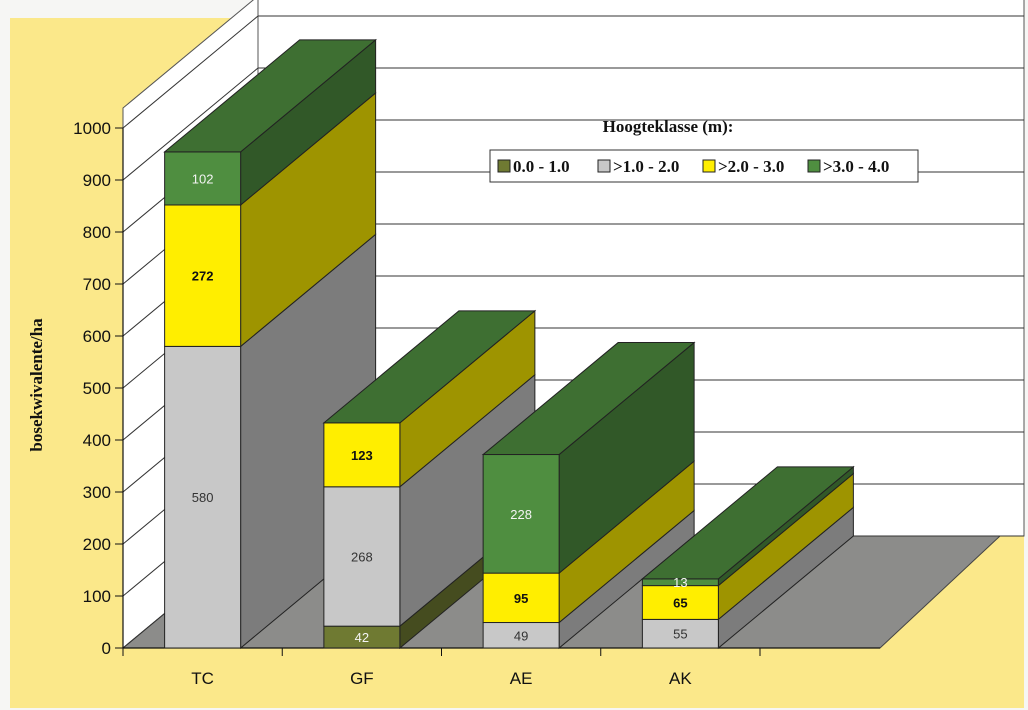 Image resolution: width=1028 pixels, height=710 pixels. I want to click on y-tick-label: 400, so click(97, 440).